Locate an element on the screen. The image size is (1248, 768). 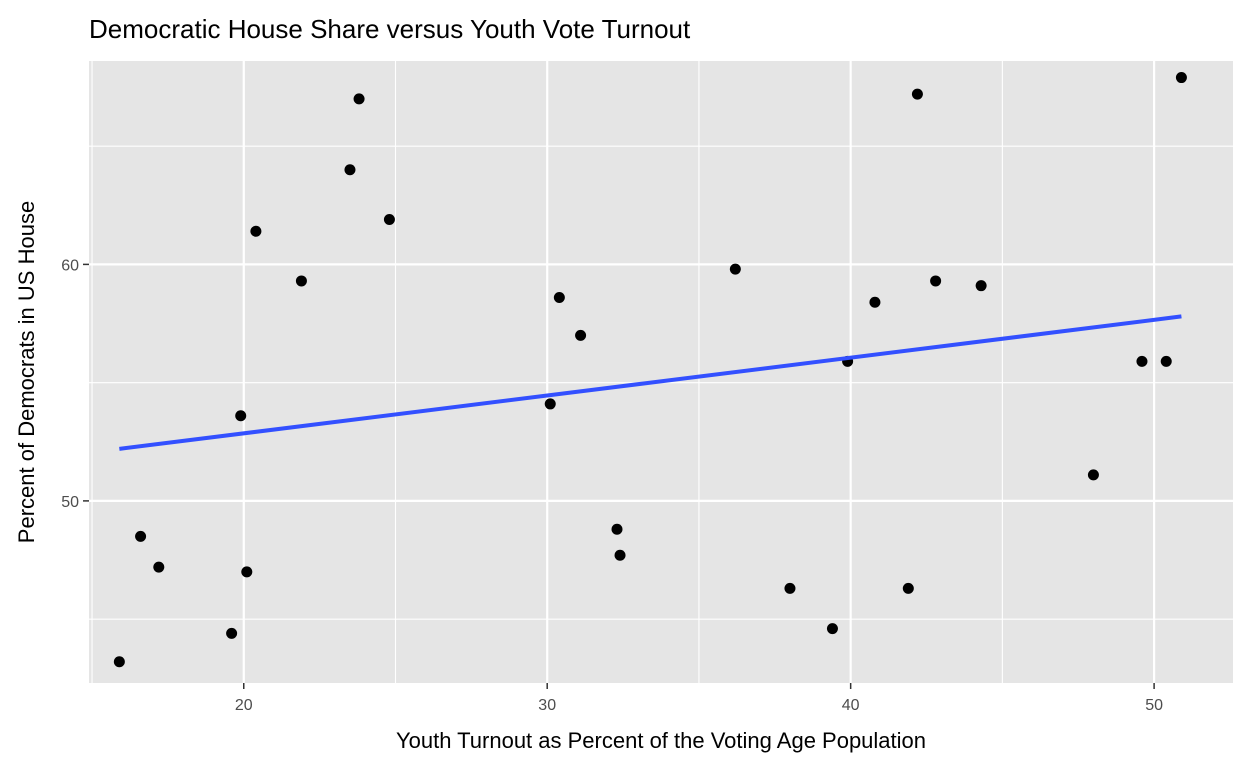
y-tick-label: 50 is located at coordinates (70, 502).